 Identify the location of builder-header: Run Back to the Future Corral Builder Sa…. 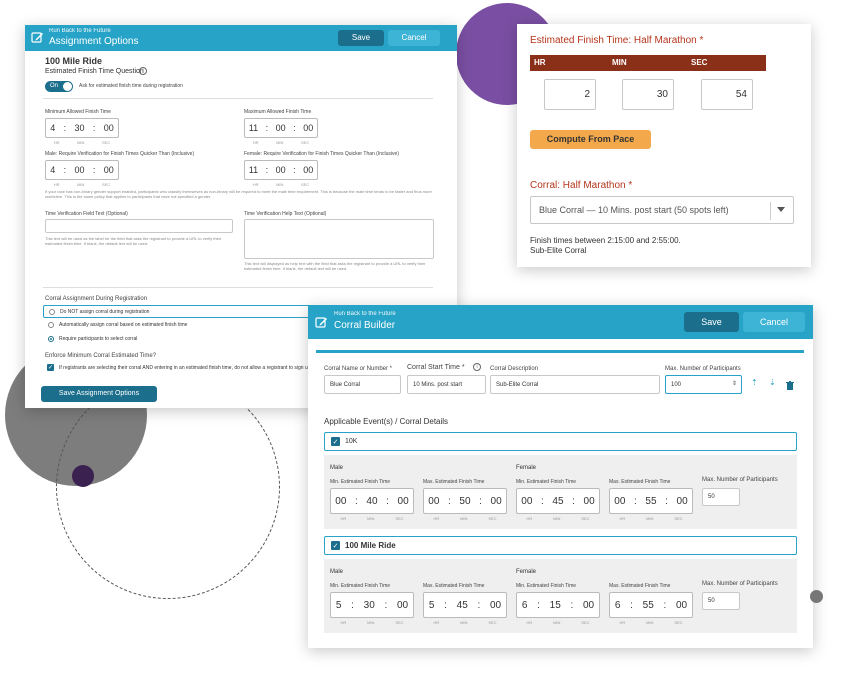
(560, 322).